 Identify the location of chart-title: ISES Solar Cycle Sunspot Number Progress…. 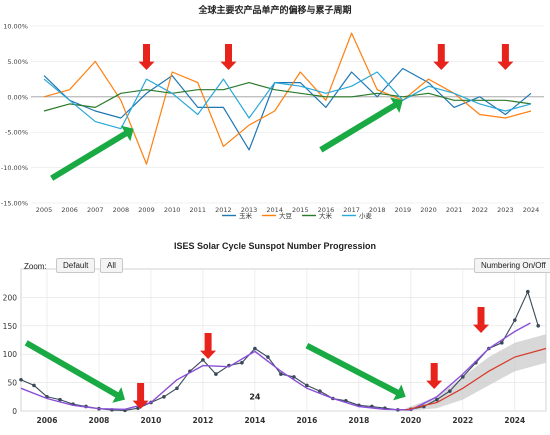
(275, 246).